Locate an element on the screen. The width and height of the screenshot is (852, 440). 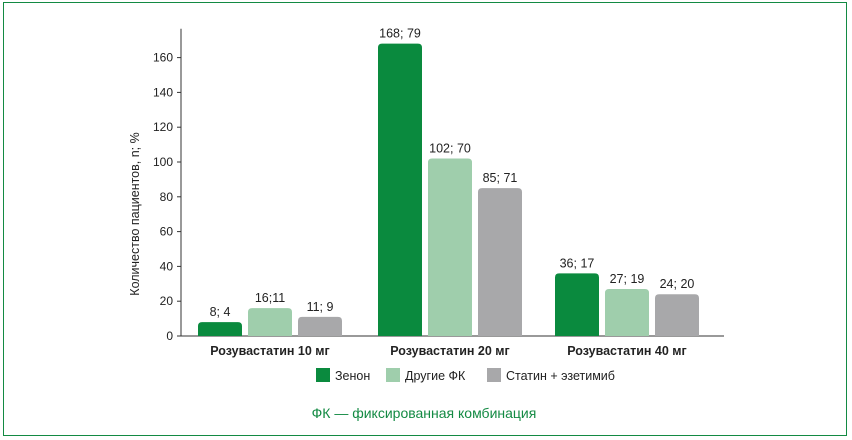
x-tick-label: Розувастатин 10 мг is located at coordinates (270, 351).